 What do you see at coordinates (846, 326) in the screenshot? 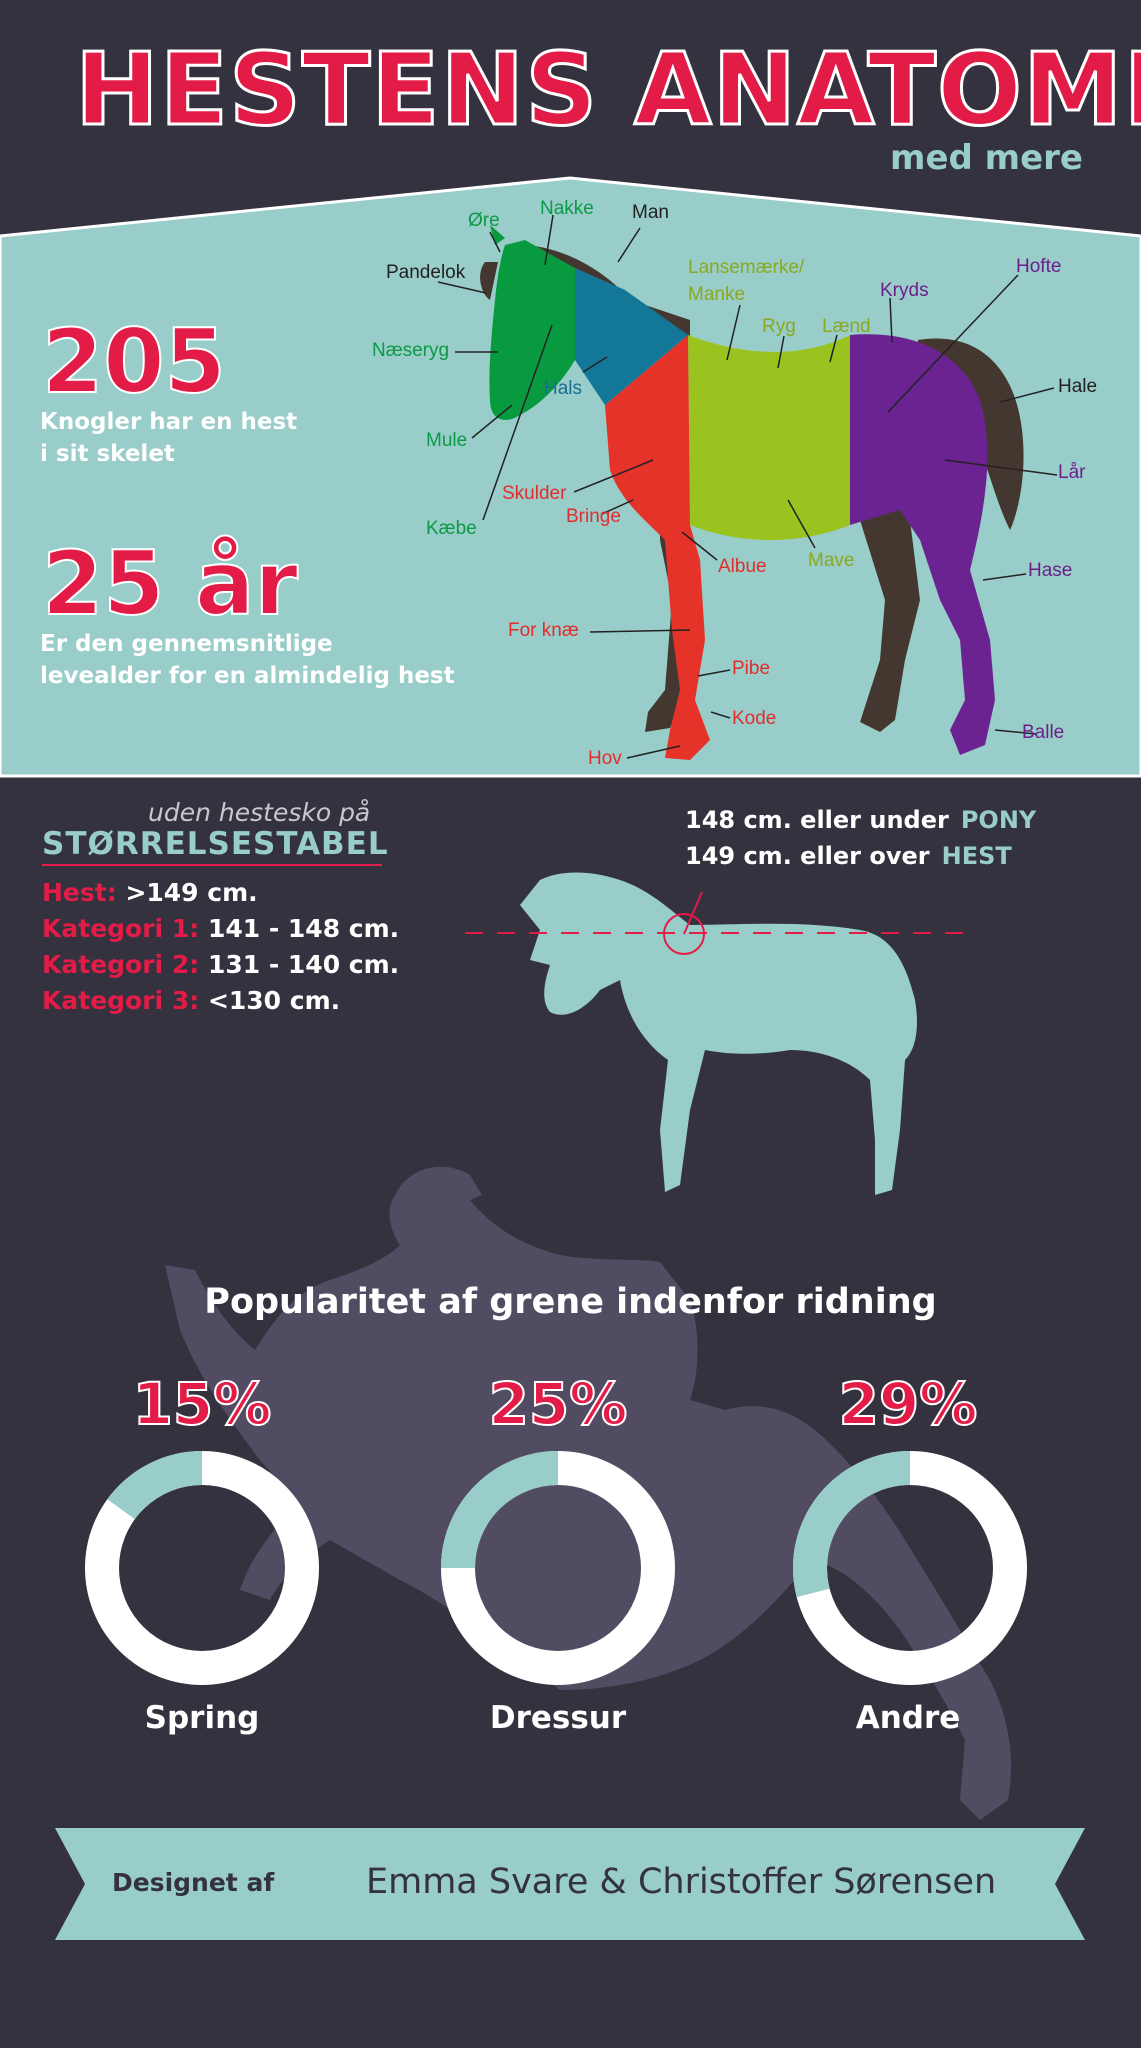
I see `label-laend: Lænd` at bounding box center [846, 326].